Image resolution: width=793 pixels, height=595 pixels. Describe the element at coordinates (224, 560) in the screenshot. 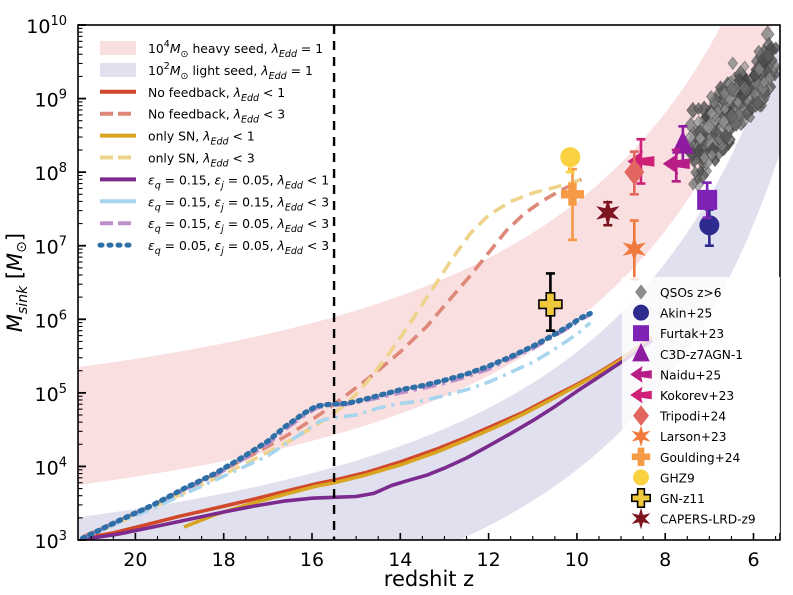

I see `x-tick-label: 18` at that location.